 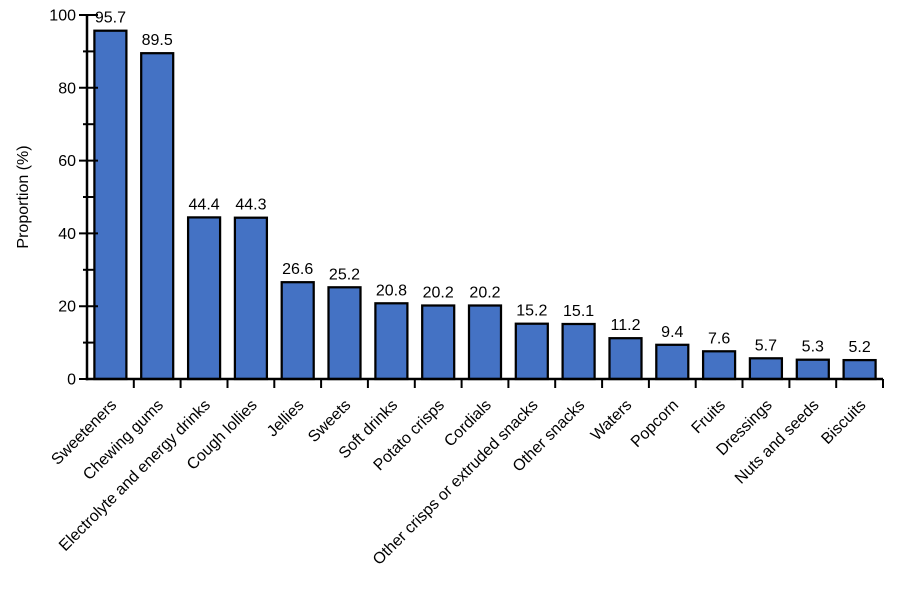 I want to click on bar-value-label: 26.6, so click(x=297, y=269).